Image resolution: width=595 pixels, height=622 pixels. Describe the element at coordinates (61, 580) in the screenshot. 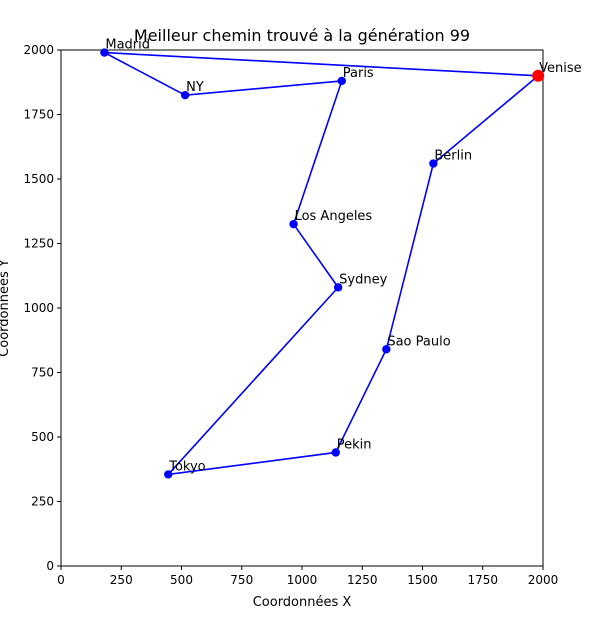

I see `x-tick-label: 0` at that location.